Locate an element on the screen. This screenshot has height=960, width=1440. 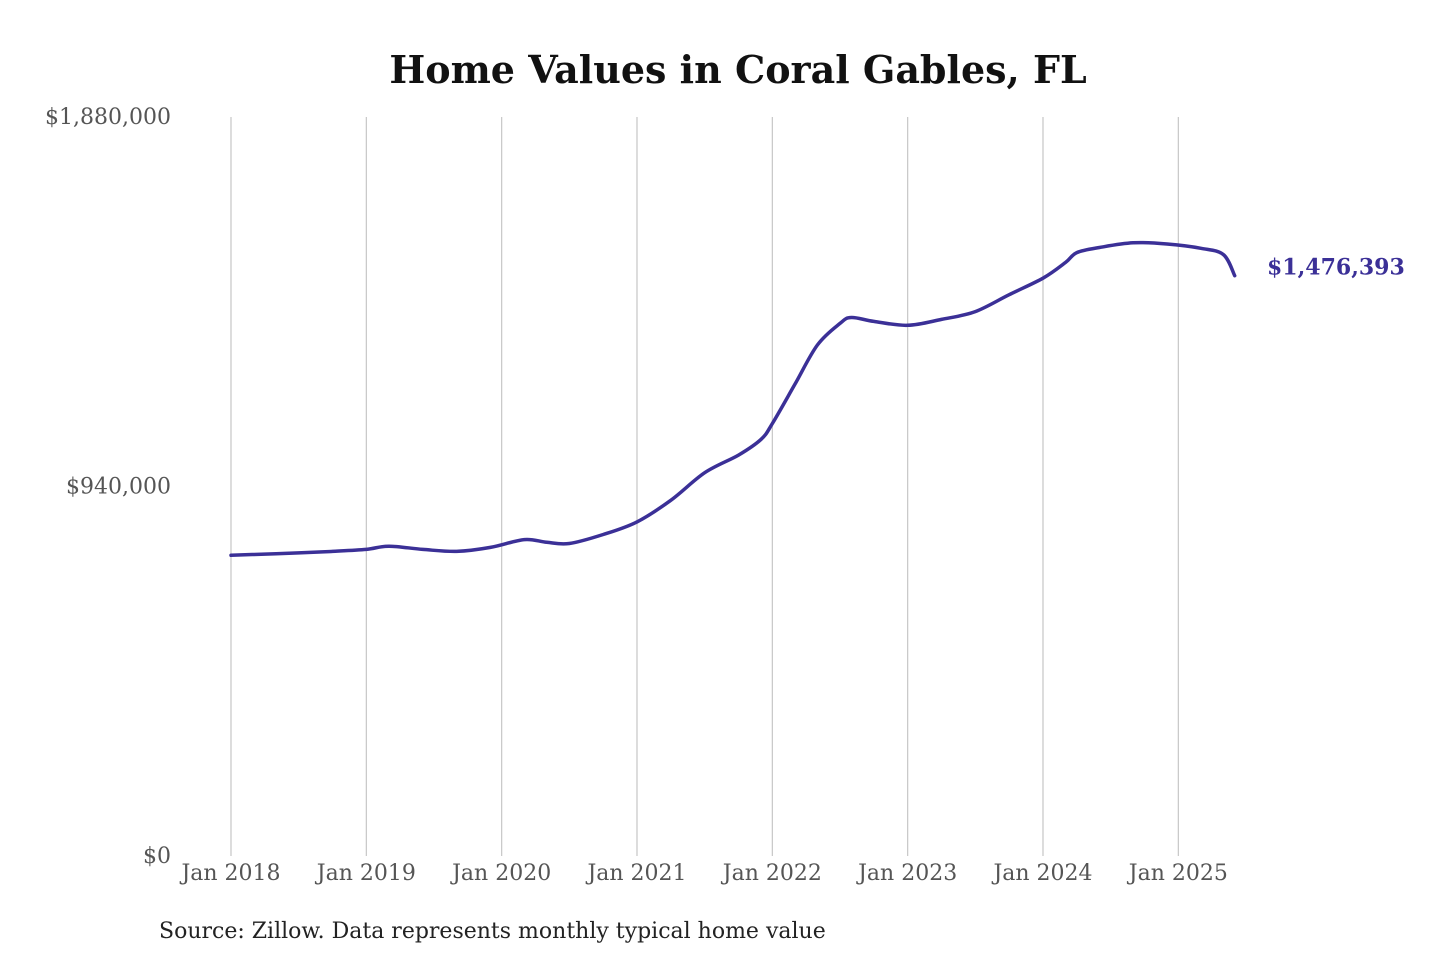
end-value-label: $1,476,393 is located at coordinates (1336, 268).